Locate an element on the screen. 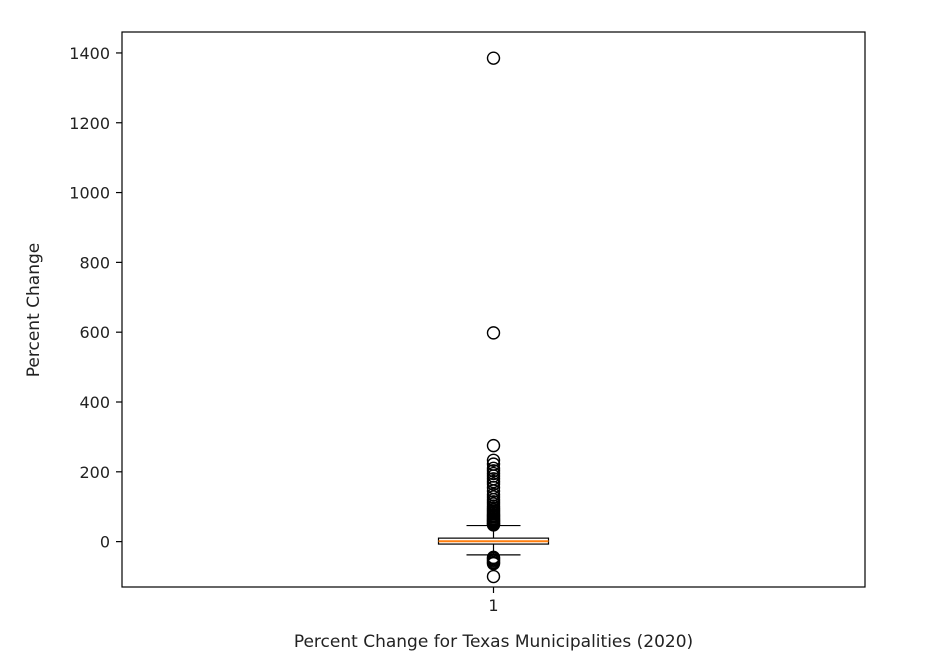 The image size is (927, 671). y-tick-label: 200 is located at coordinates (94, 472).